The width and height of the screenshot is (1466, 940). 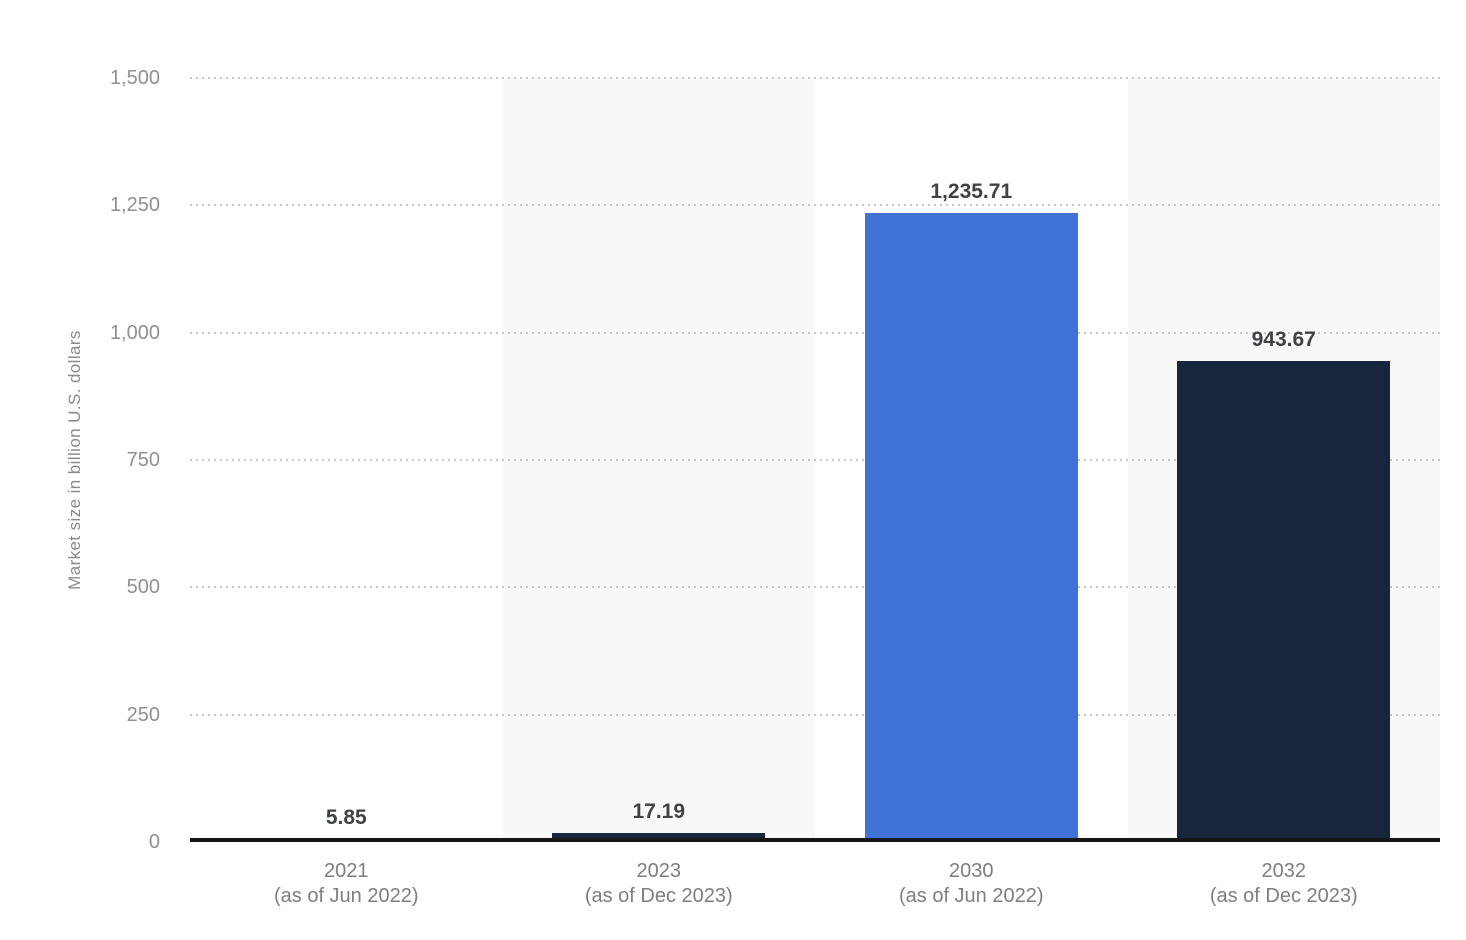 I want to click on x-tick-year: 2021, so click(x=346, y=871).